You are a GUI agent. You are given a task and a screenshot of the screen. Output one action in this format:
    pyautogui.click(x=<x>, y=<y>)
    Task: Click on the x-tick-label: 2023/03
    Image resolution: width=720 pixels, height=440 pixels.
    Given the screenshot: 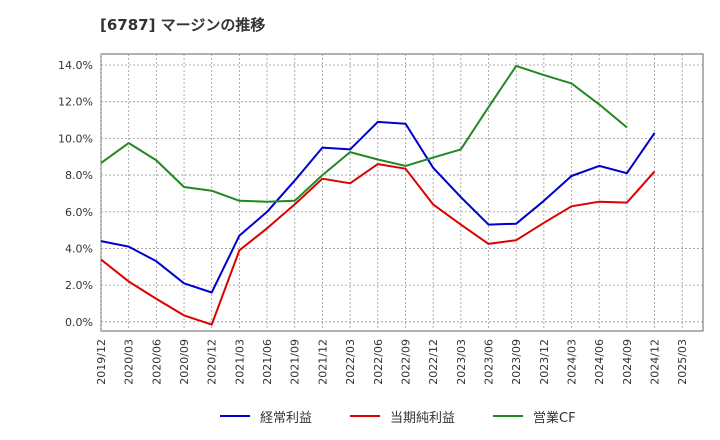 What is the action you would take?
    pyautogui.click(x=461, y=362)
    